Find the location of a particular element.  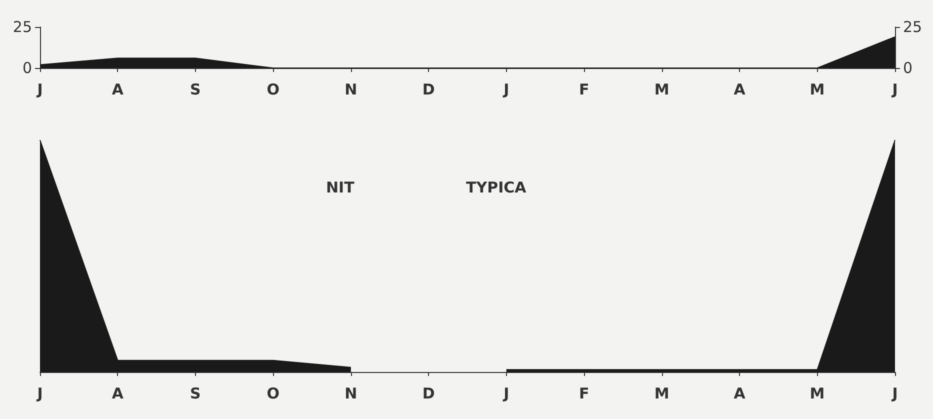

annotation: NIT is located at coordinates (341, 187).